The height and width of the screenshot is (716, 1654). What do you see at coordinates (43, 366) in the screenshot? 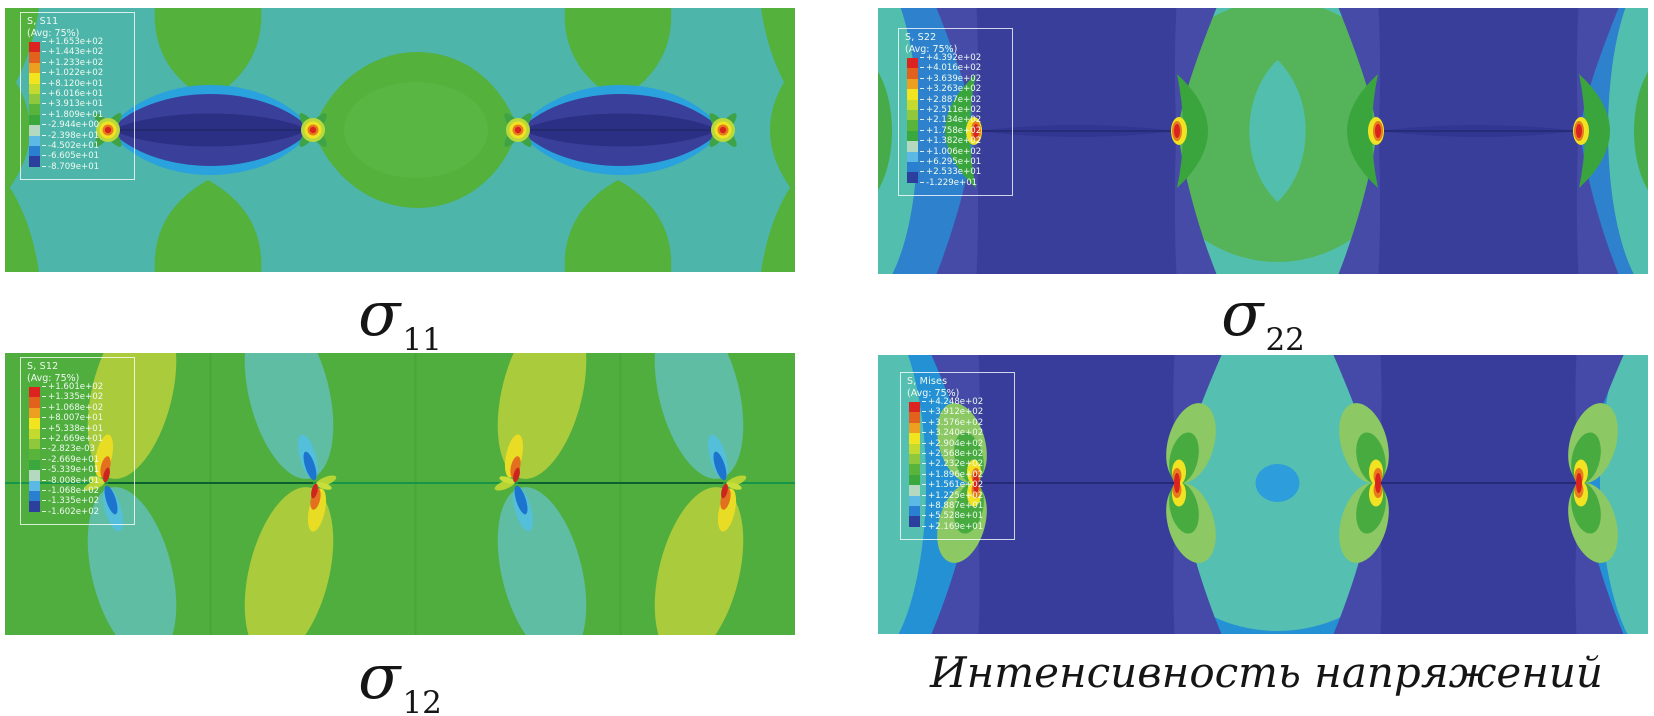
I see `legend-title: S, S12` at bounding box center [43, 366].